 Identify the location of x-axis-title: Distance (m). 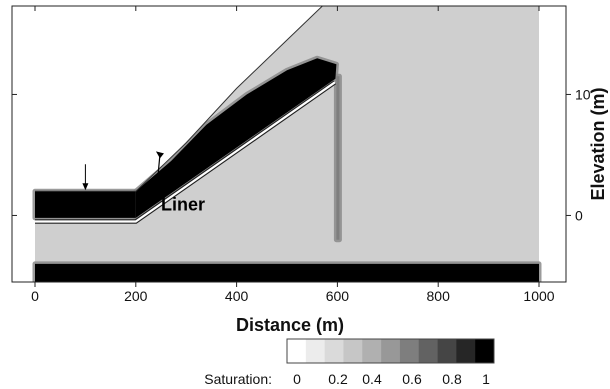
(290, 325).